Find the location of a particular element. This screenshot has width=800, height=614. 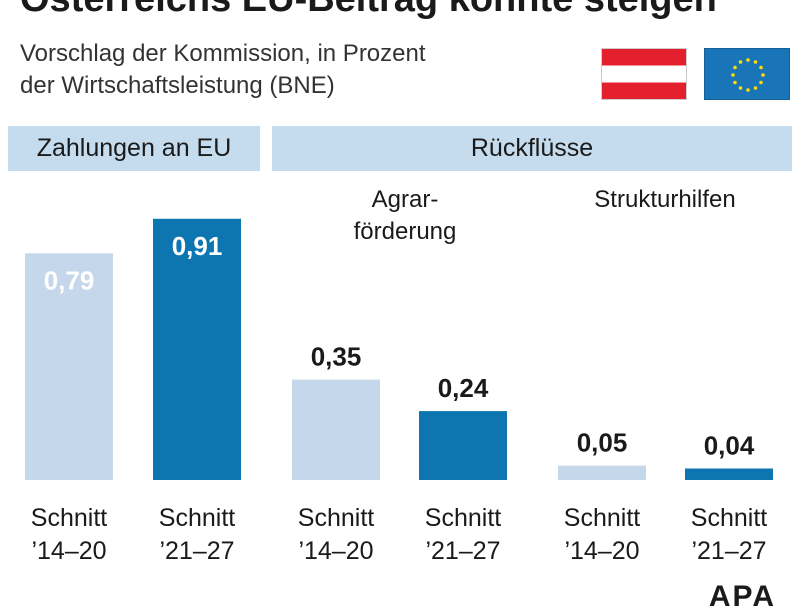

group-label-struktur: Strukturhilfen is located at coordinates (665, 199).